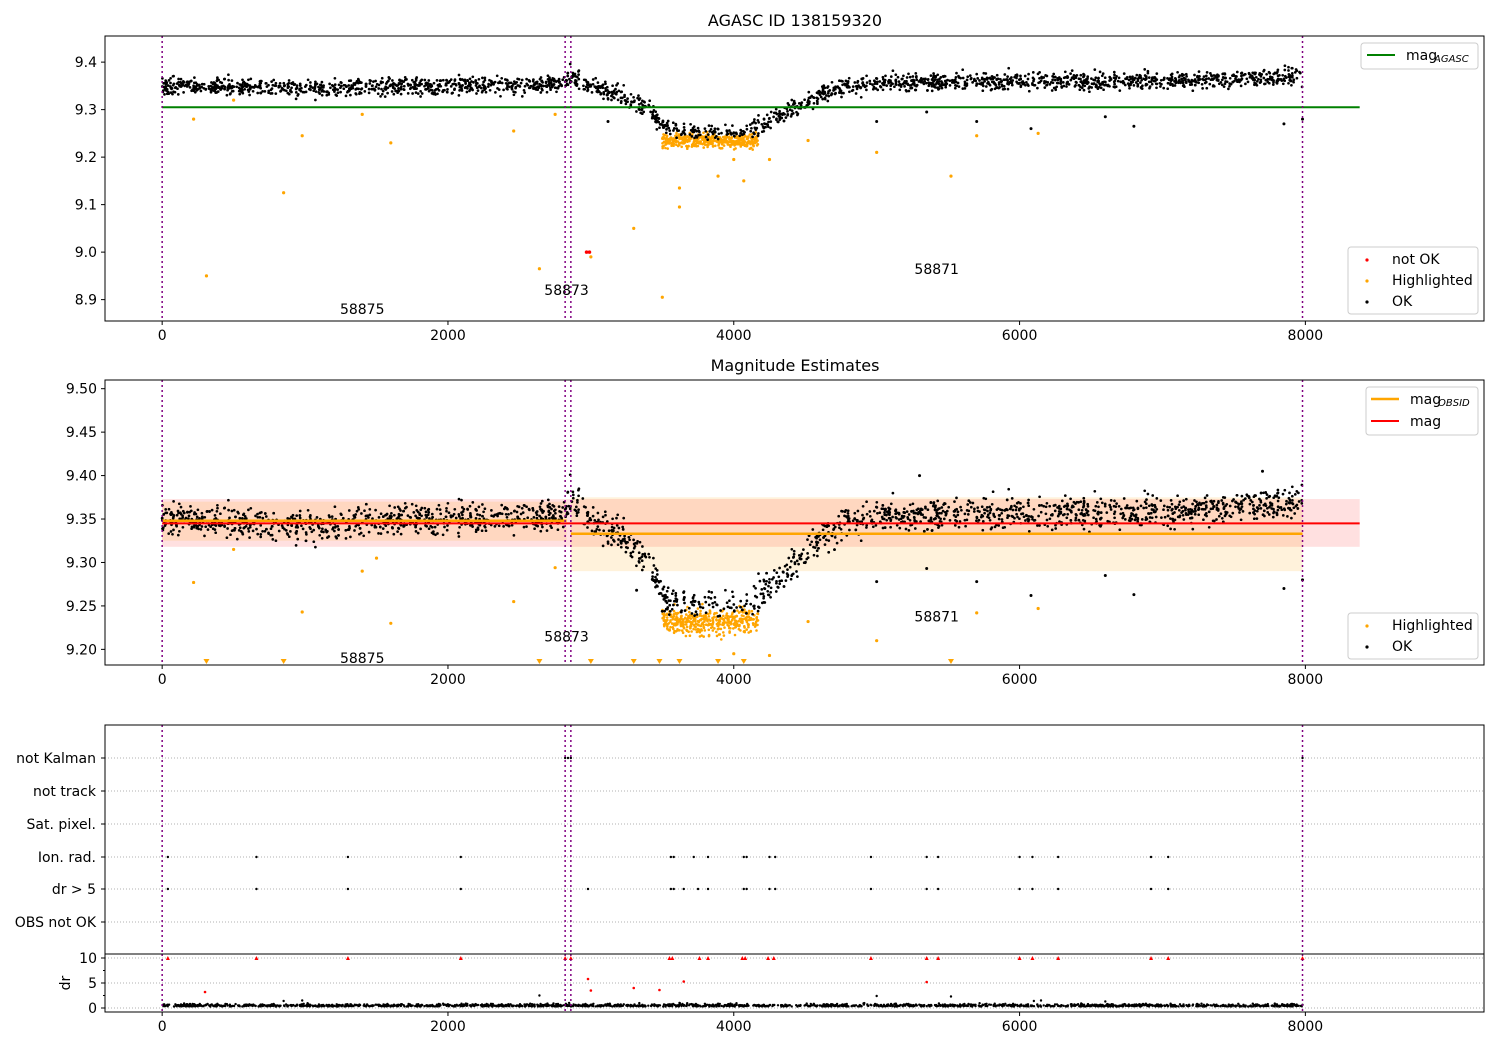 The image size is (1500, 1050). What do you see at coordinates (877, 152) in the screenshot?
I see `highlighted-outlier-point` at bounding box center [877, 152].